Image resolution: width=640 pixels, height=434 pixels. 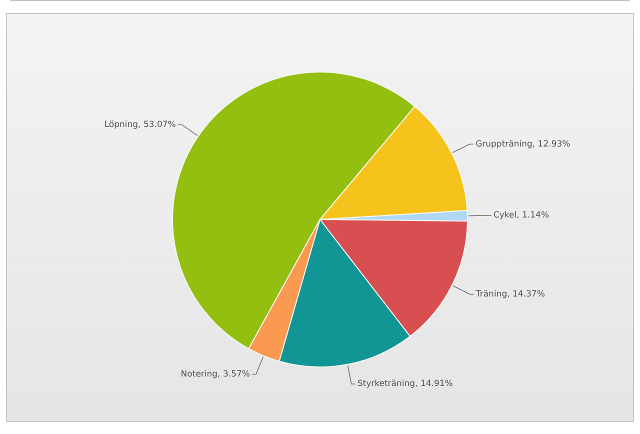 I want to click on slice-label: Notering, 3.57%, so click(x=215, y=374).